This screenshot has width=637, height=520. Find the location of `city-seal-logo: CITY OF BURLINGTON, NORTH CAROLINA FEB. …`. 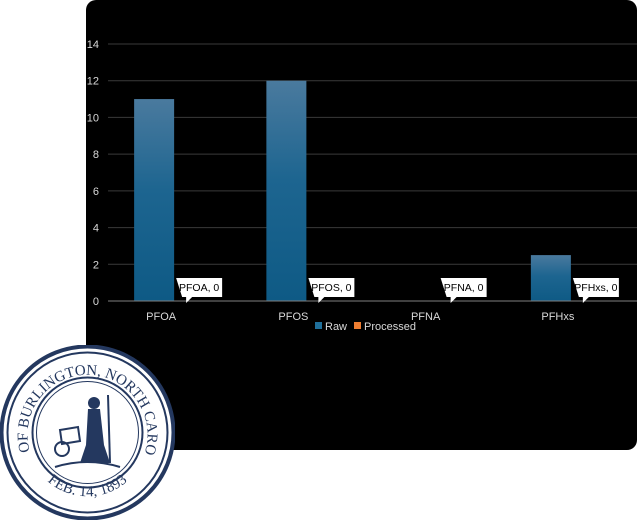

city-seal-logo: CITY OF BURLINGTON, NORTH CAROLINA FEB. … is located at coordinates (87, 432).